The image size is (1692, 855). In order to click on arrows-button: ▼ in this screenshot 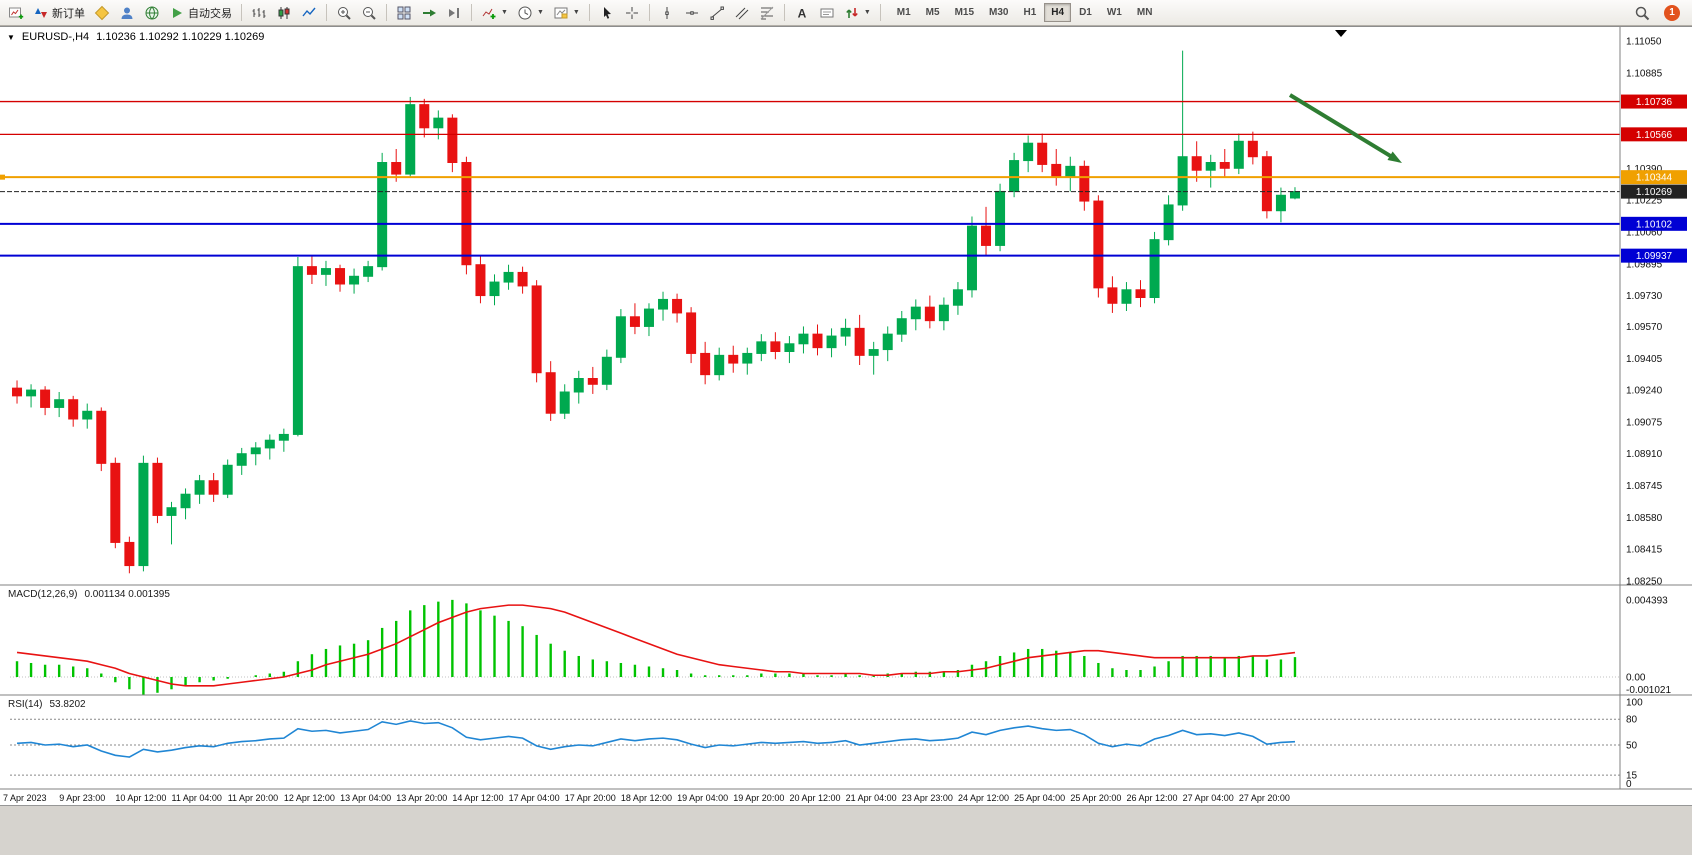, I will do `click(857, 13)`.